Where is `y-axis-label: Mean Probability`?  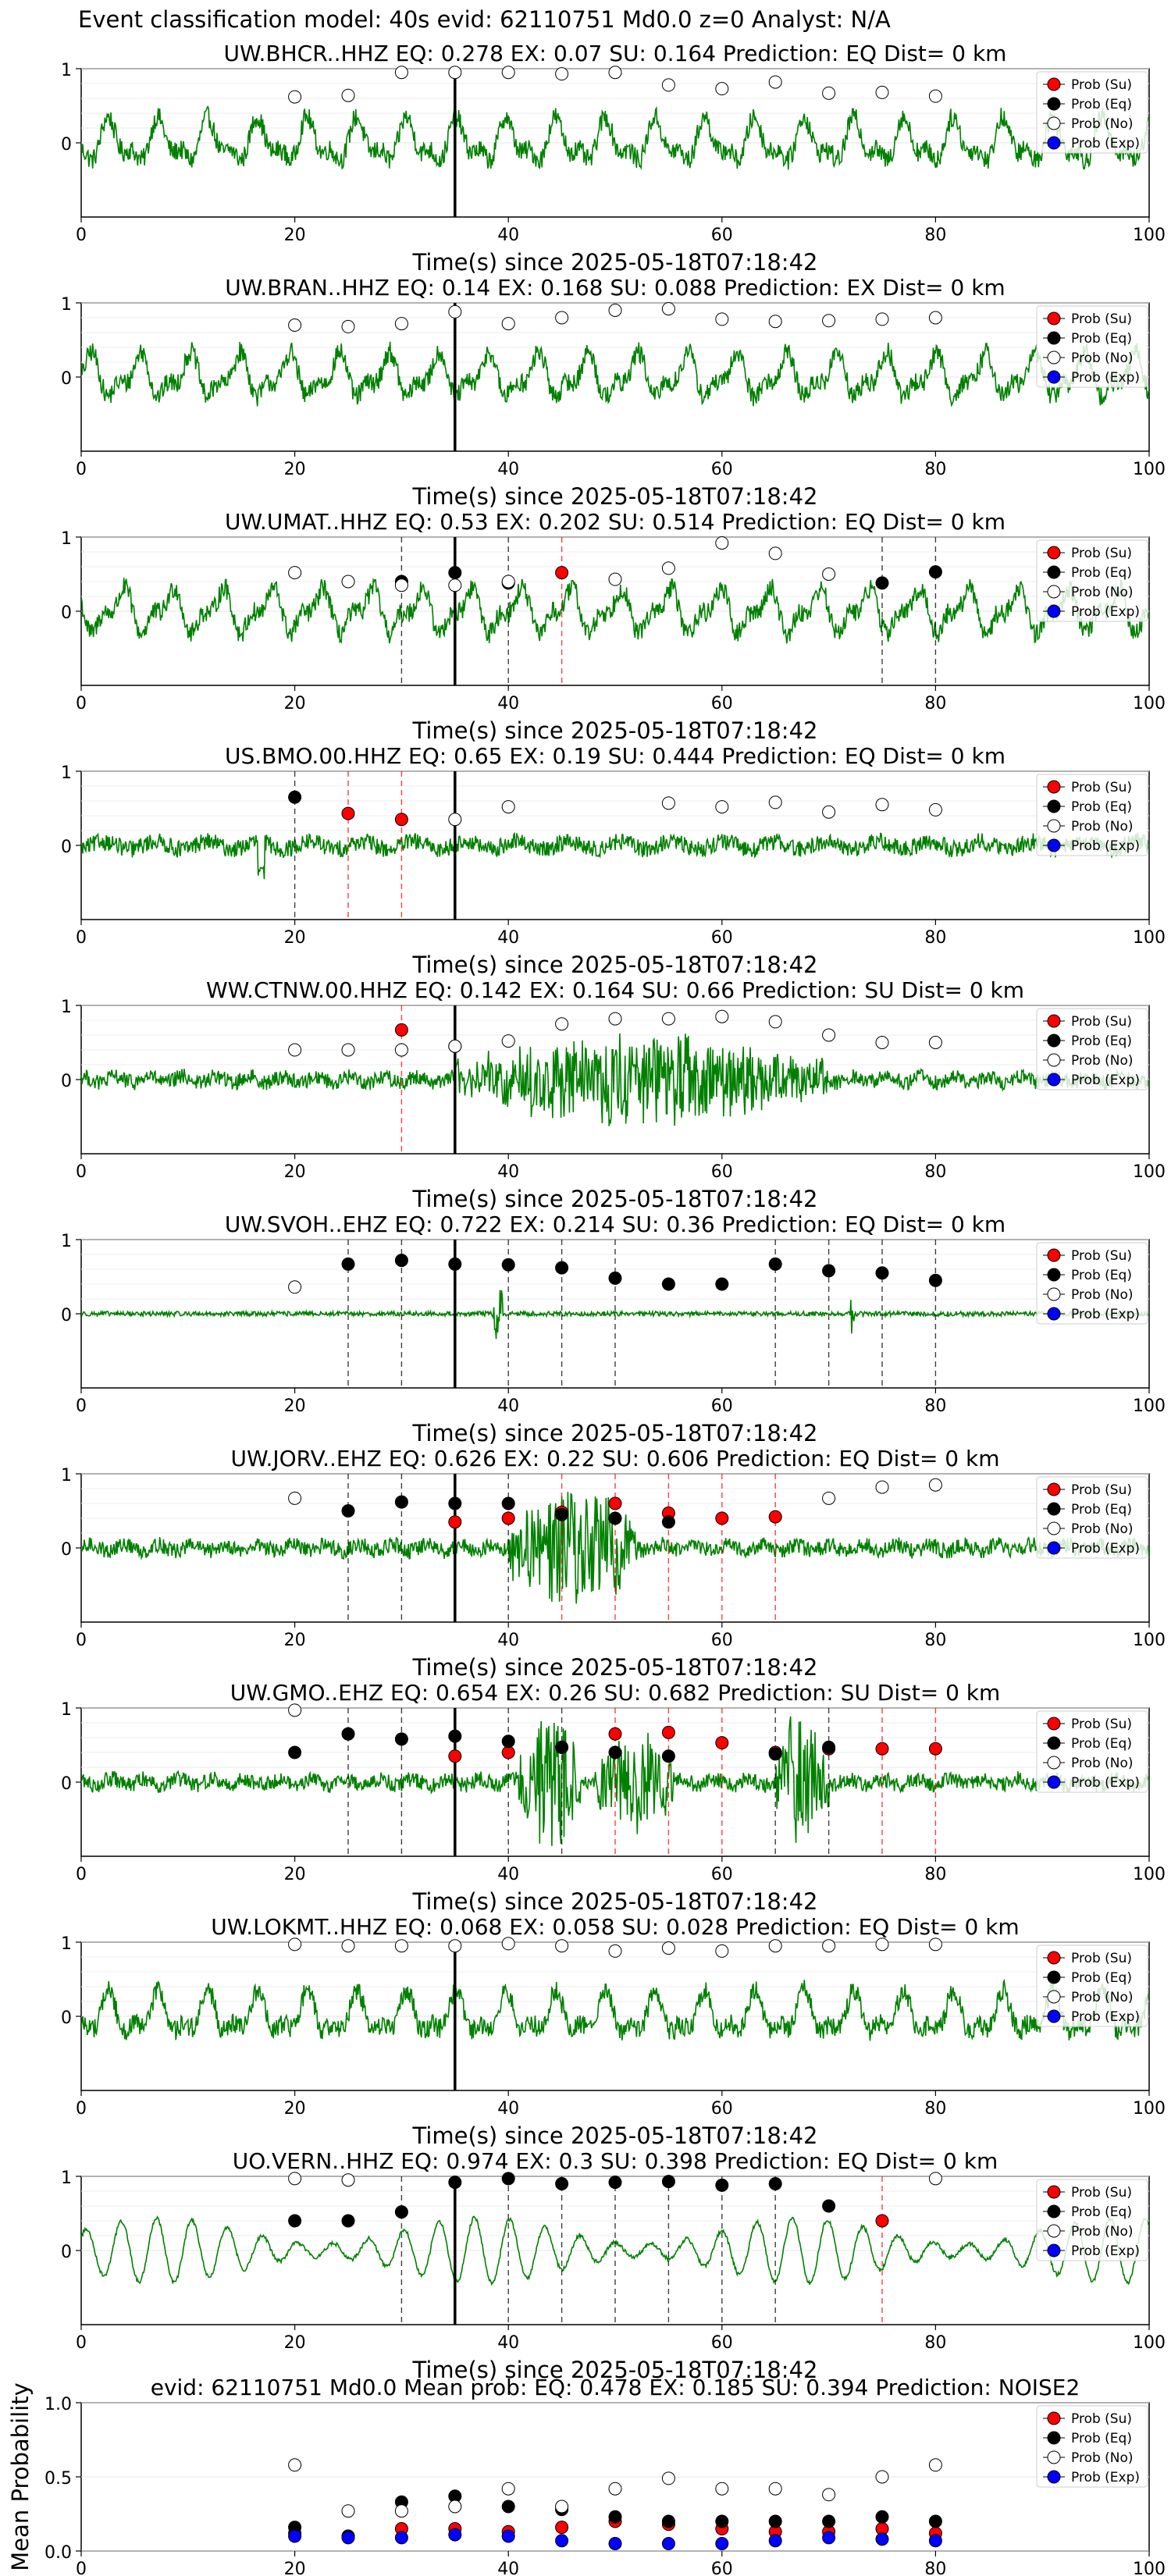
y-axis-label: Mean Probability is located at coordinates (20, 2476).